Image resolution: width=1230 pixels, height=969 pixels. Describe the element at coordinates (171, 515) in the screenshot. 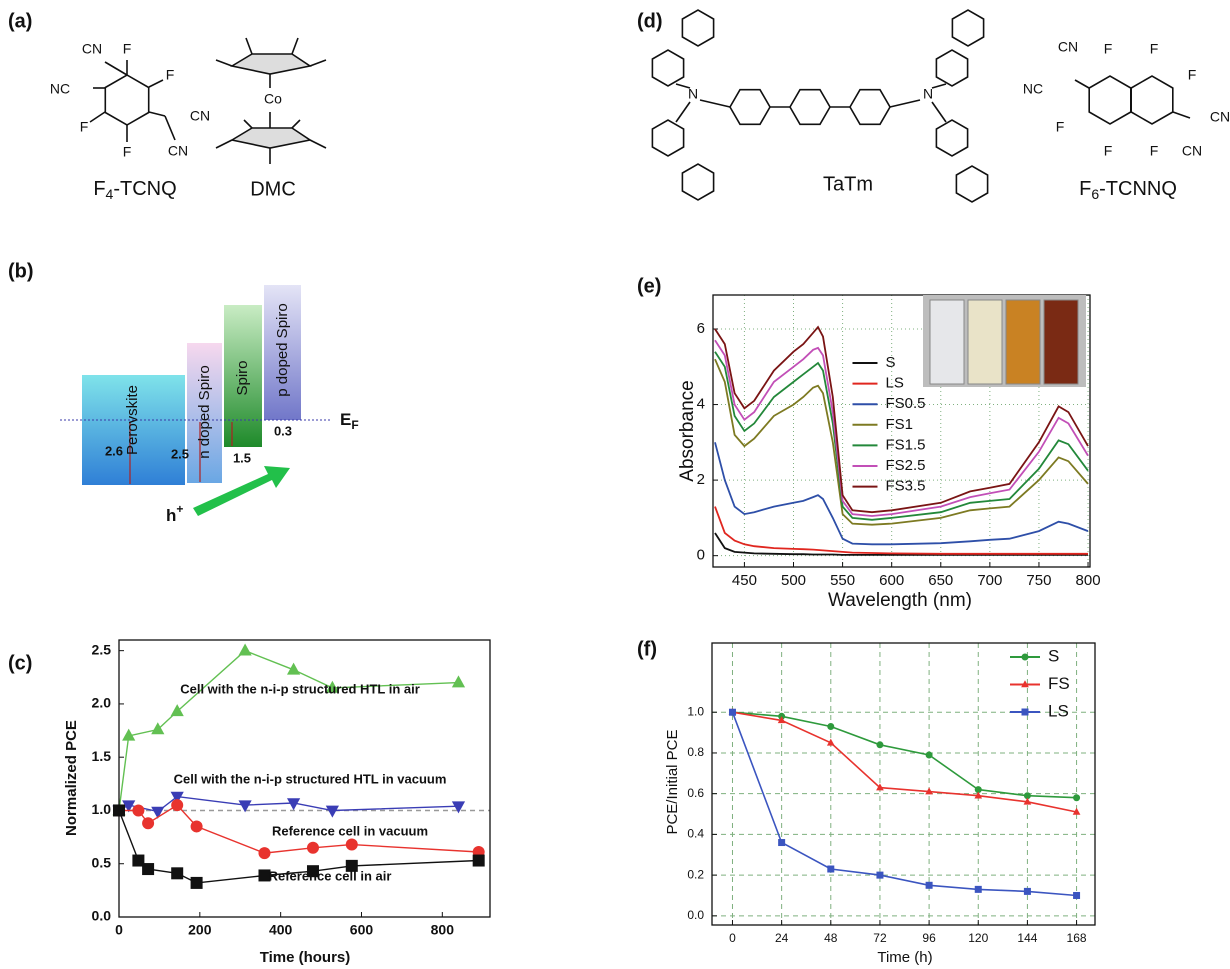

I see `carrier-h: h` at that location.